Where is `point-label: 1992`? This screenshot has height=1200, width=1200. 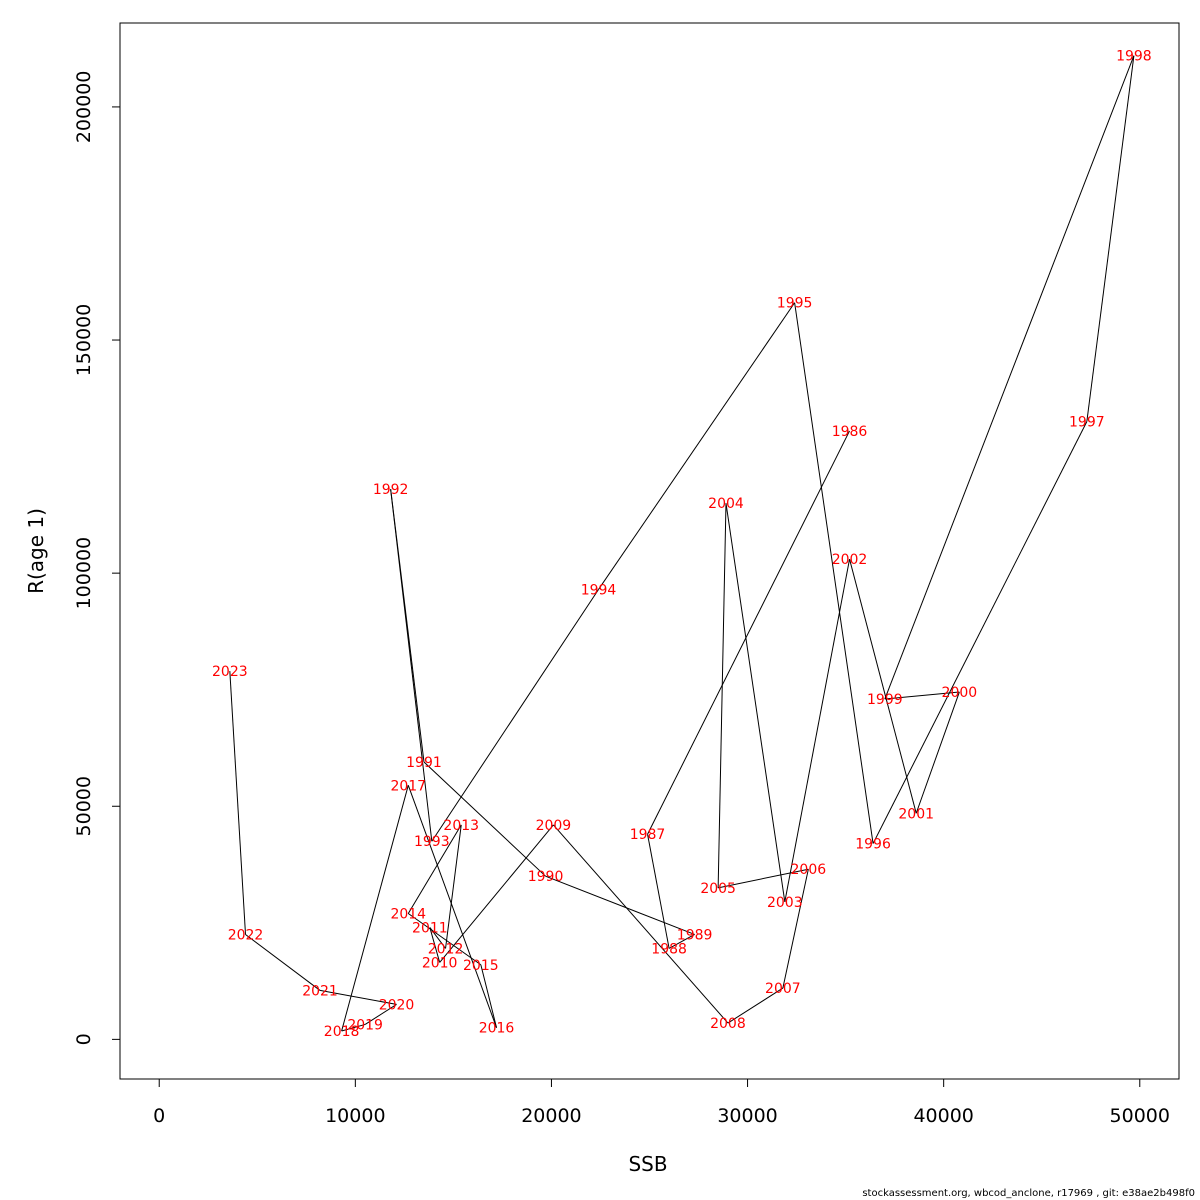 point-label: 1992 is located at coordinates (391, 490).